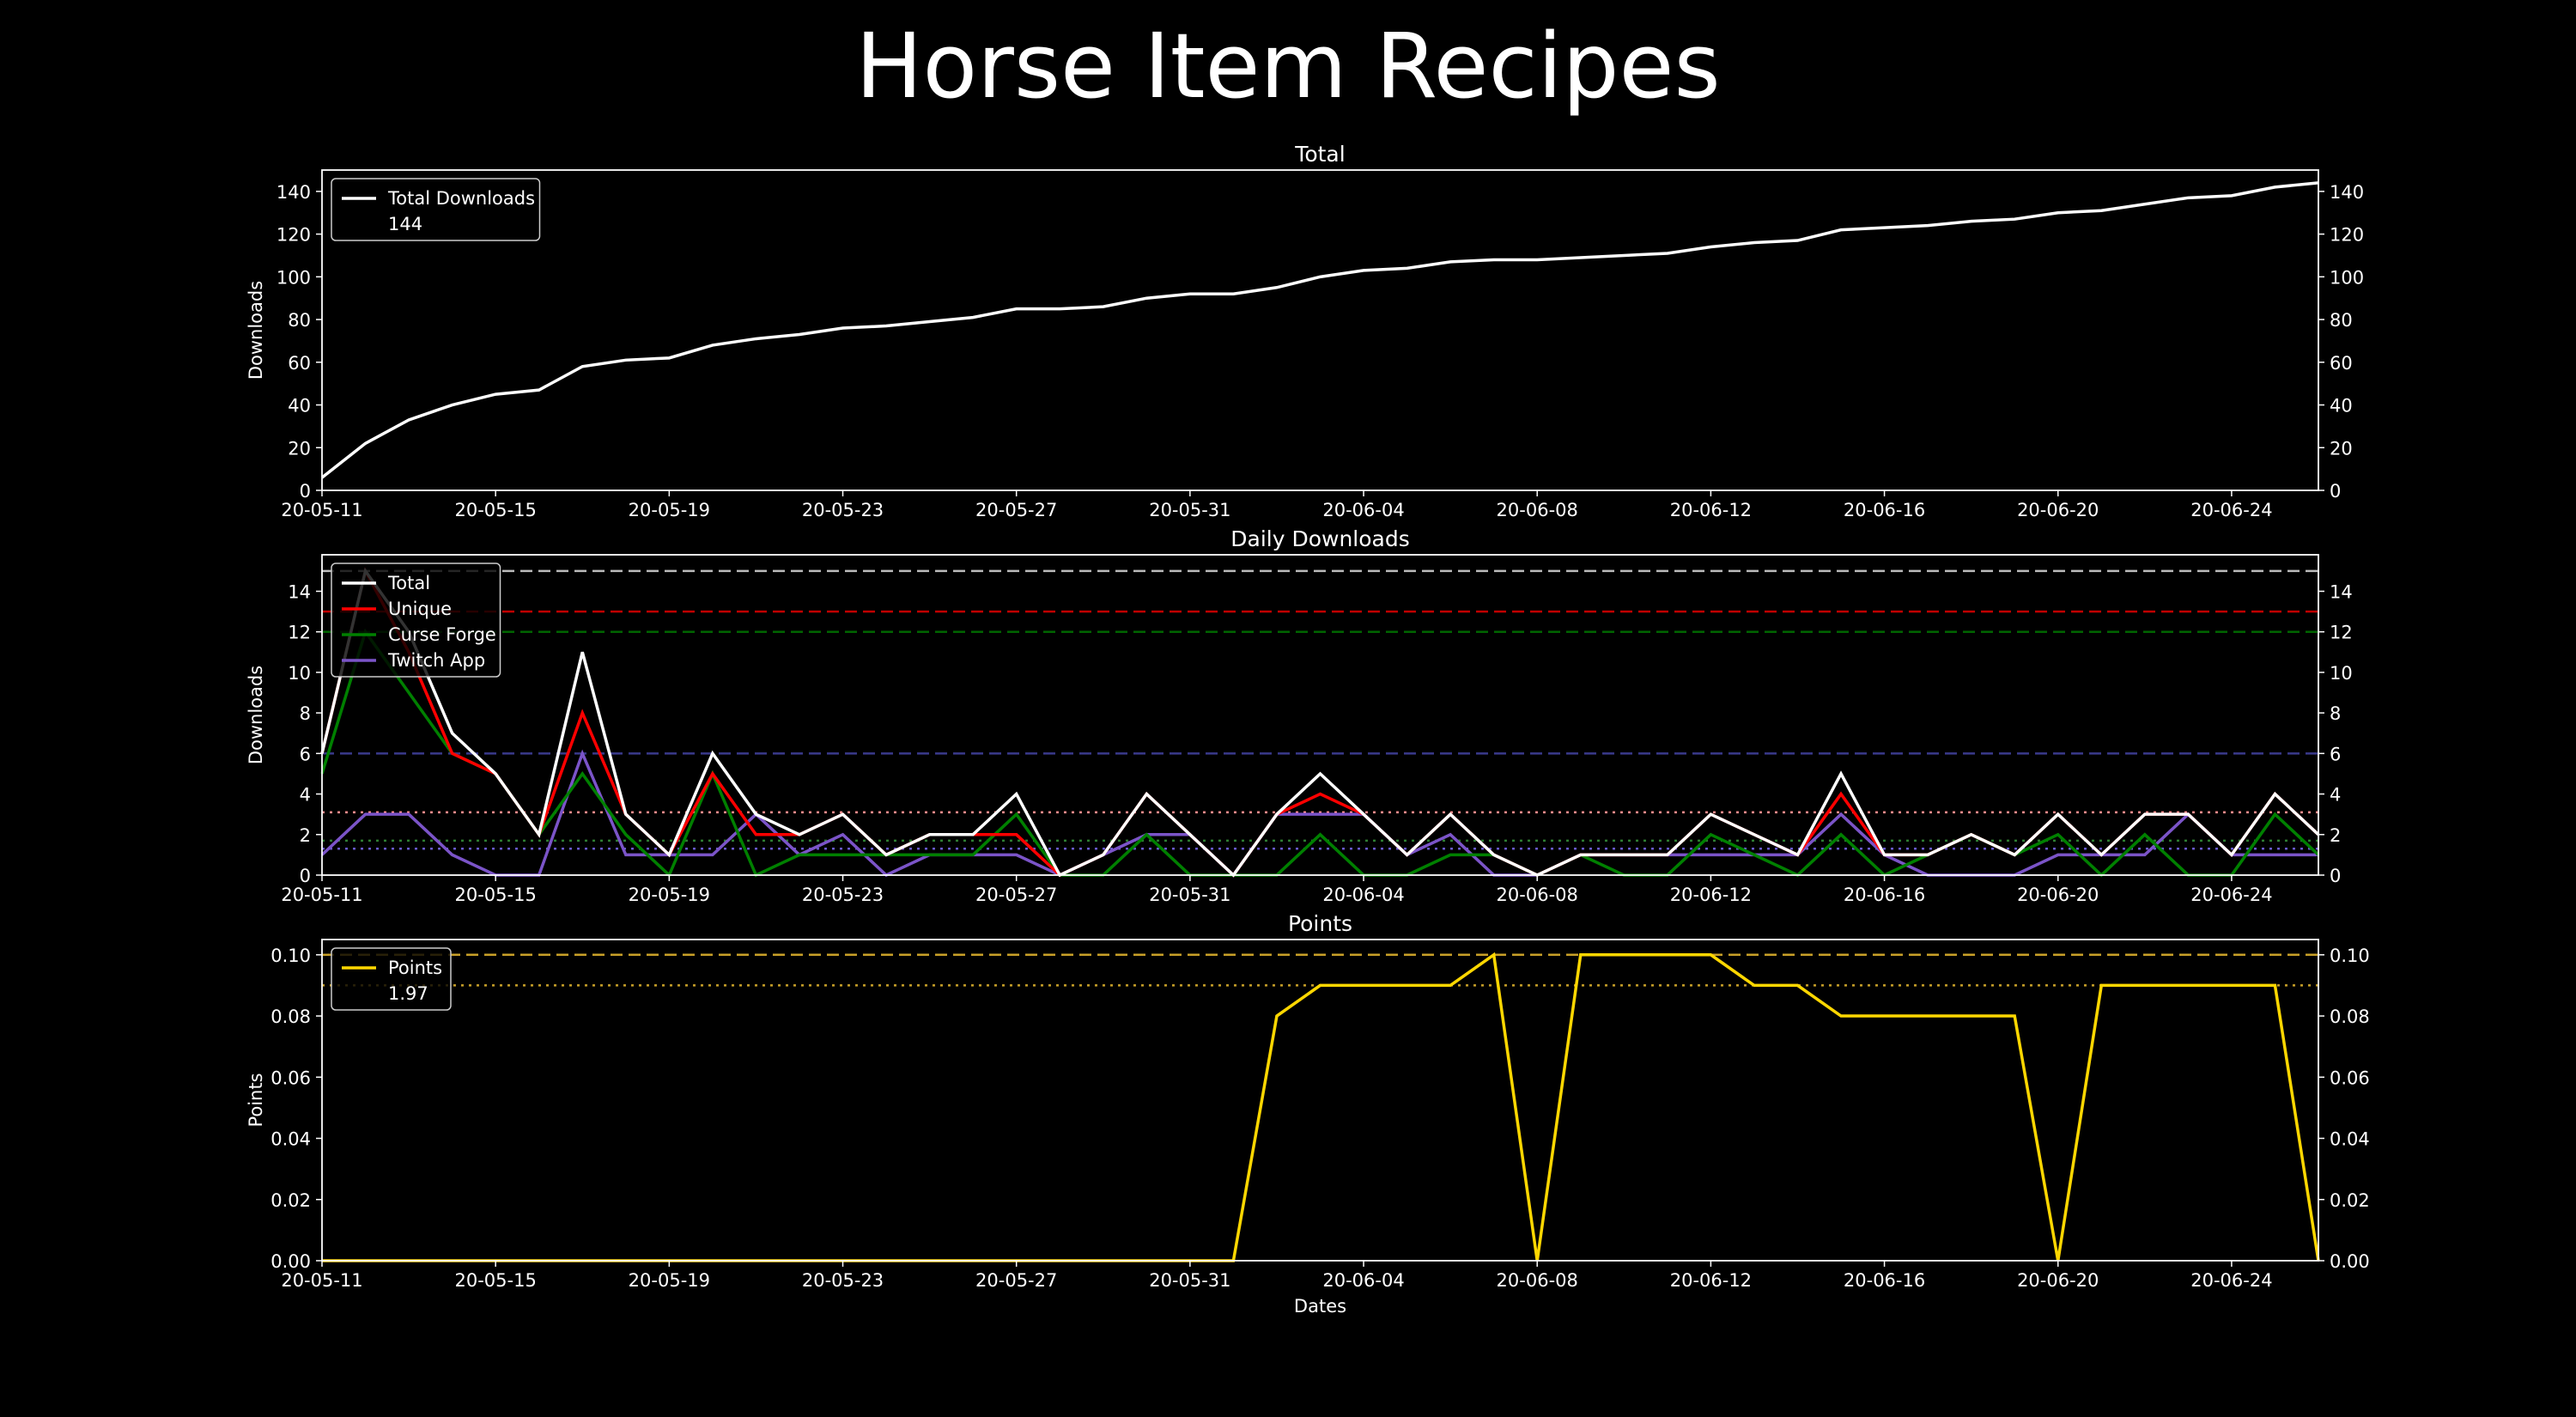  I want to click on y-tick-label: 60, so click(300, 363).